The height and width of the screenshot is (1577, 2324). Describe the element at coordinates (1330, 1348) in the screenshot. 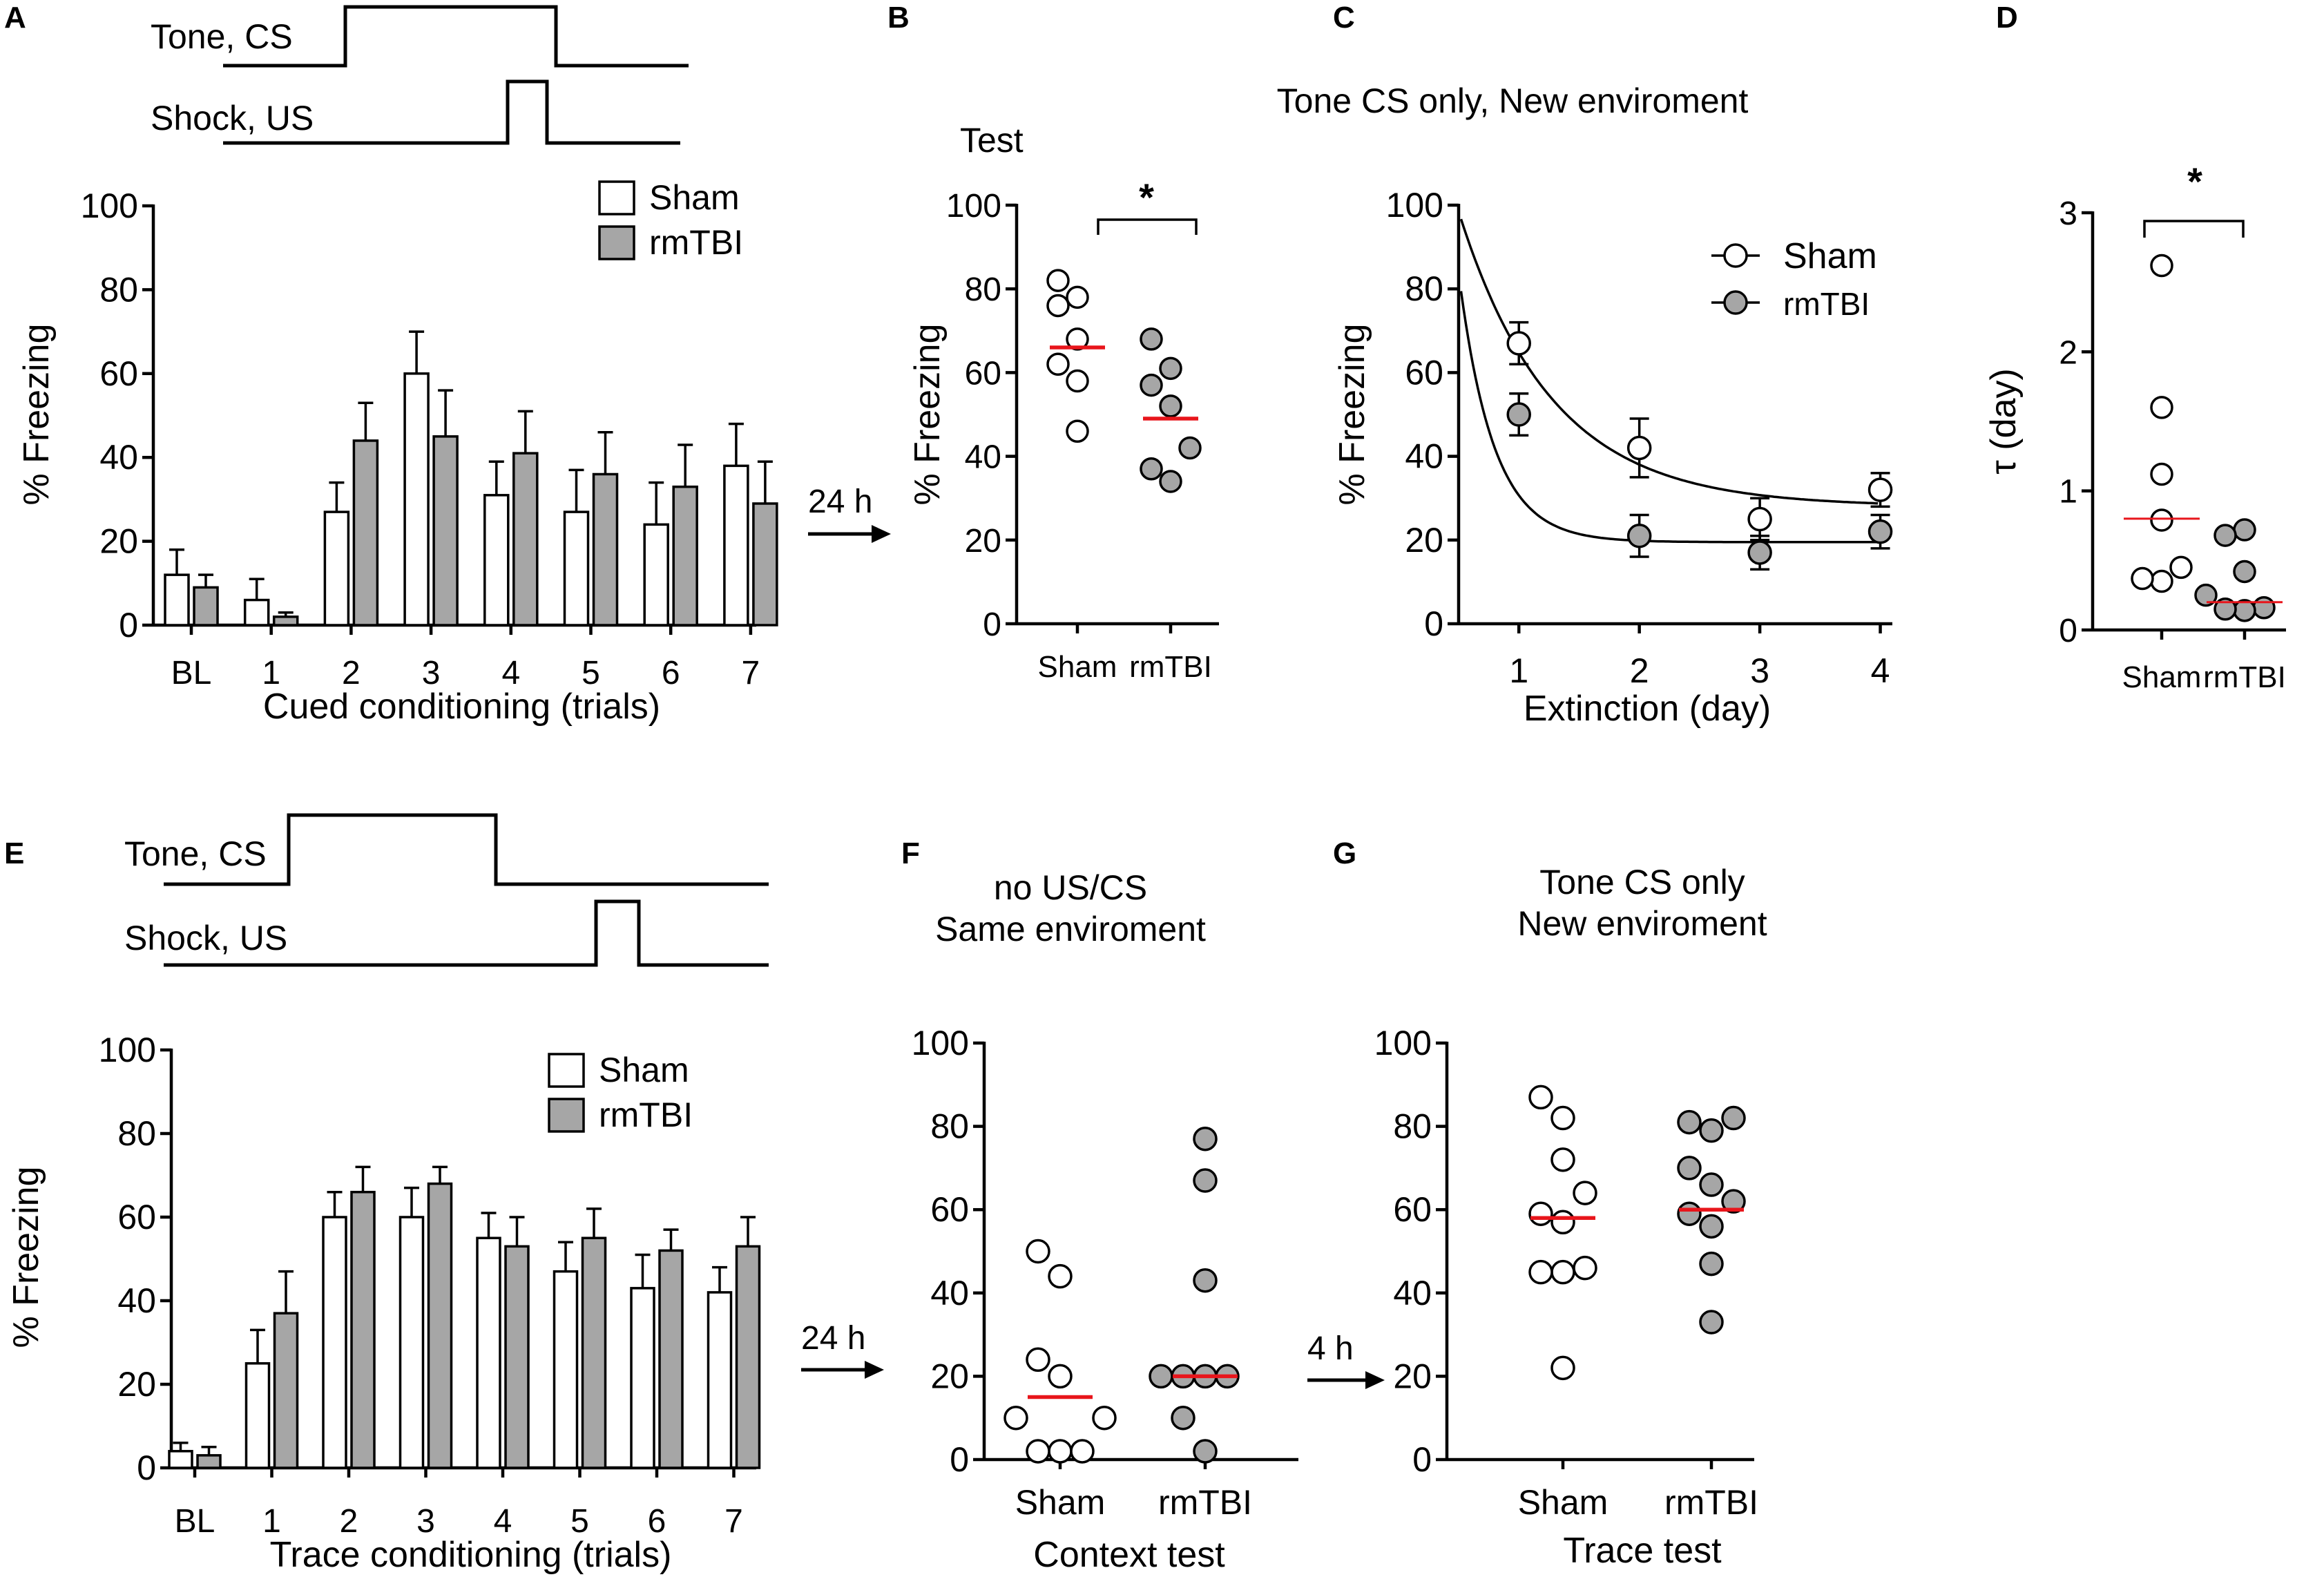

I see `arrow-label-4h: 4 h` at that location.